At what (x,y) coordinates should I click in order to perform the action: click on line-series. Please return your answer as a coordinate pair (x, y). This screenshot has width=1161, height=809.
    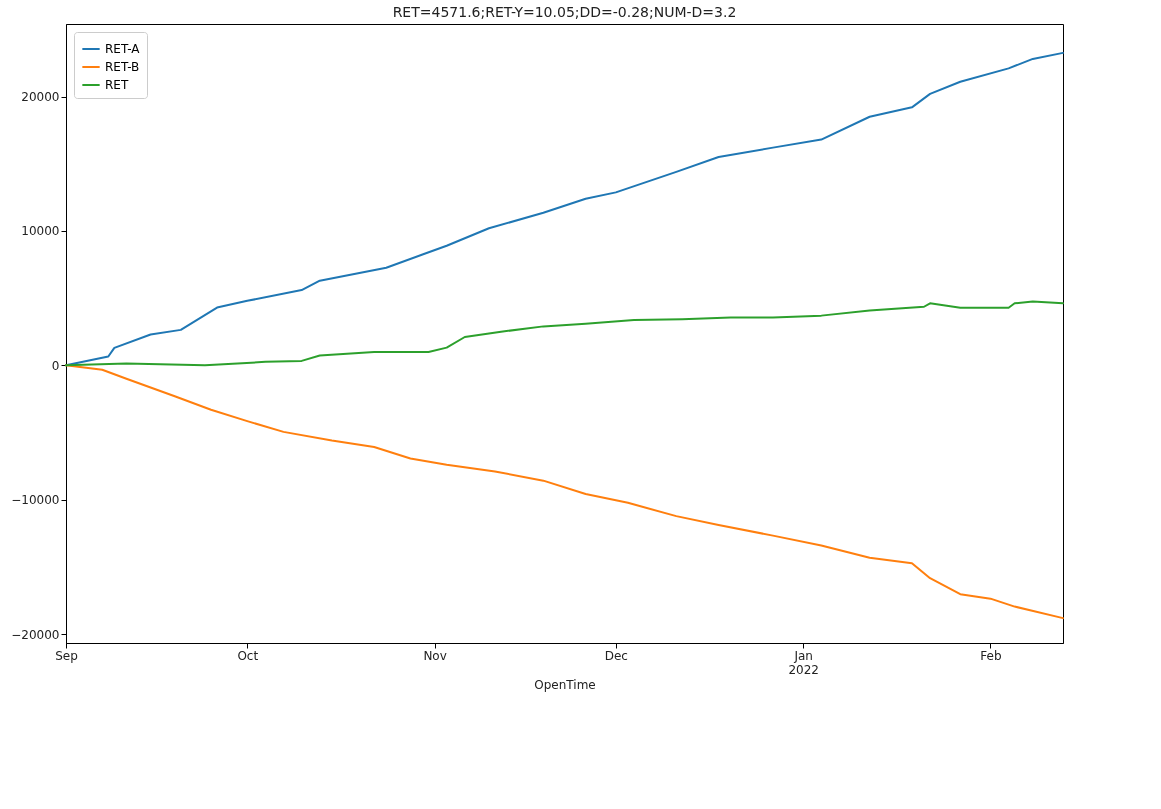
    Looking at the image, I should click on (564, 333).